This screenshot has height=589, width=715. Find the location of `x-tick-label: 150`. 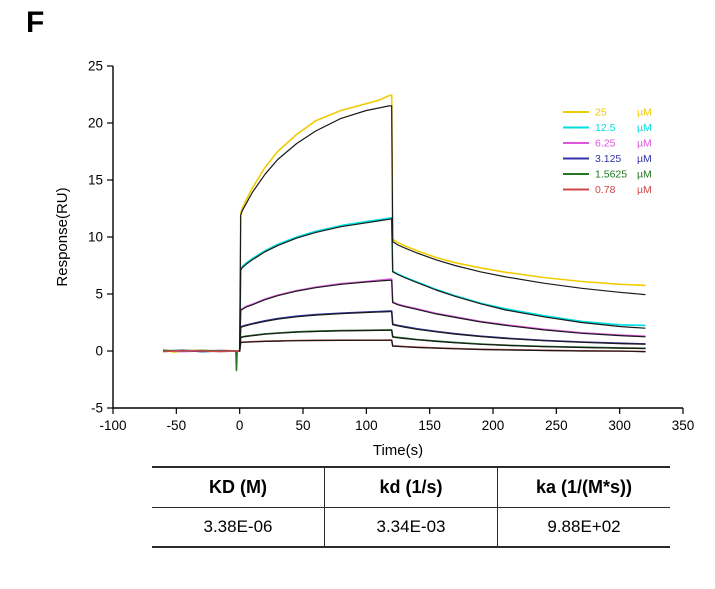

x-tick-label: 150 is located at coordinates (429, 425).